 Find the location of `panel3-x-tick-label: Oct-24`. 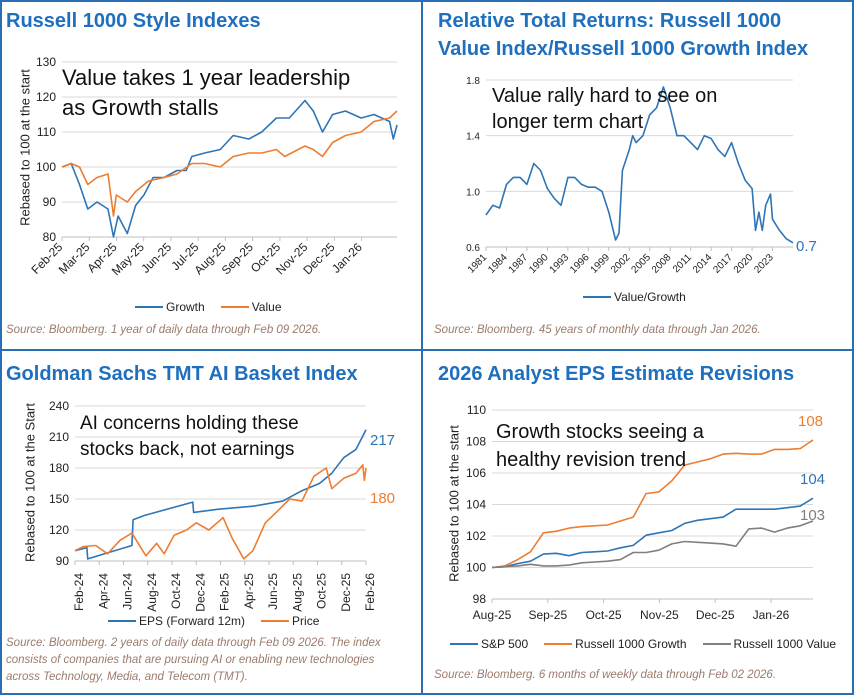

panel3-x-tick-label: Oct-24 is located at coordinates (176, 591).